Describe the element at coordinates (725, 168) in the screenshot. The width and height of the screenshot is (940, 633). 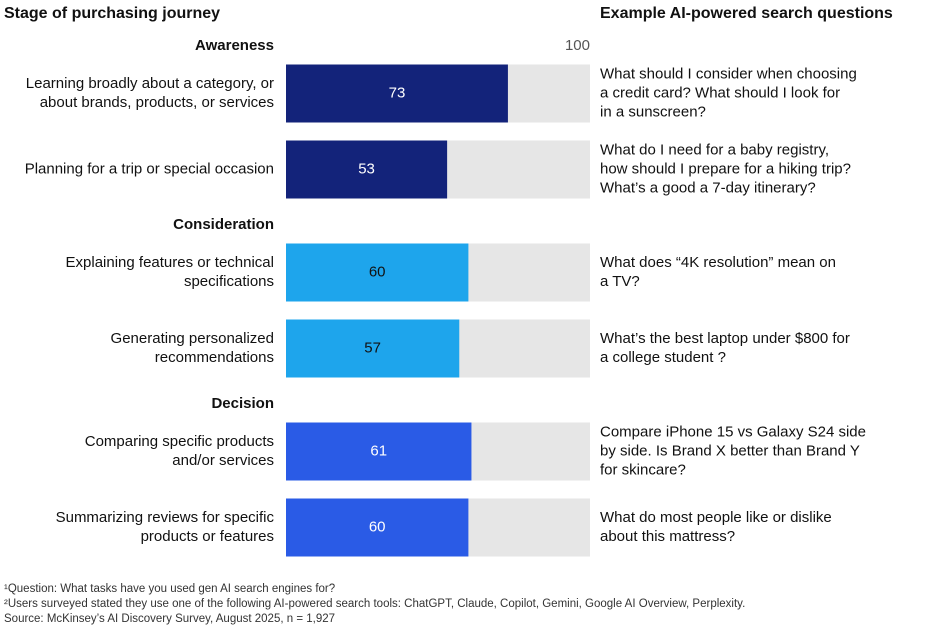
I see `example-question: how should I prepare for a hiking trip?` at that location.